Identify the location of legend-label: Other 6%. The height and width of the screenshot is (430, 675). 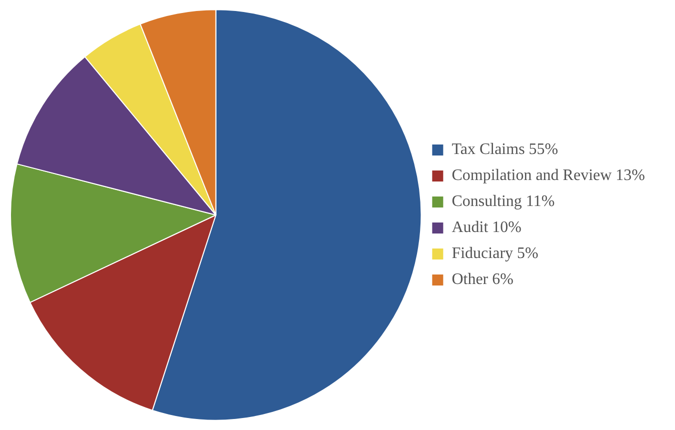
(483, 279).